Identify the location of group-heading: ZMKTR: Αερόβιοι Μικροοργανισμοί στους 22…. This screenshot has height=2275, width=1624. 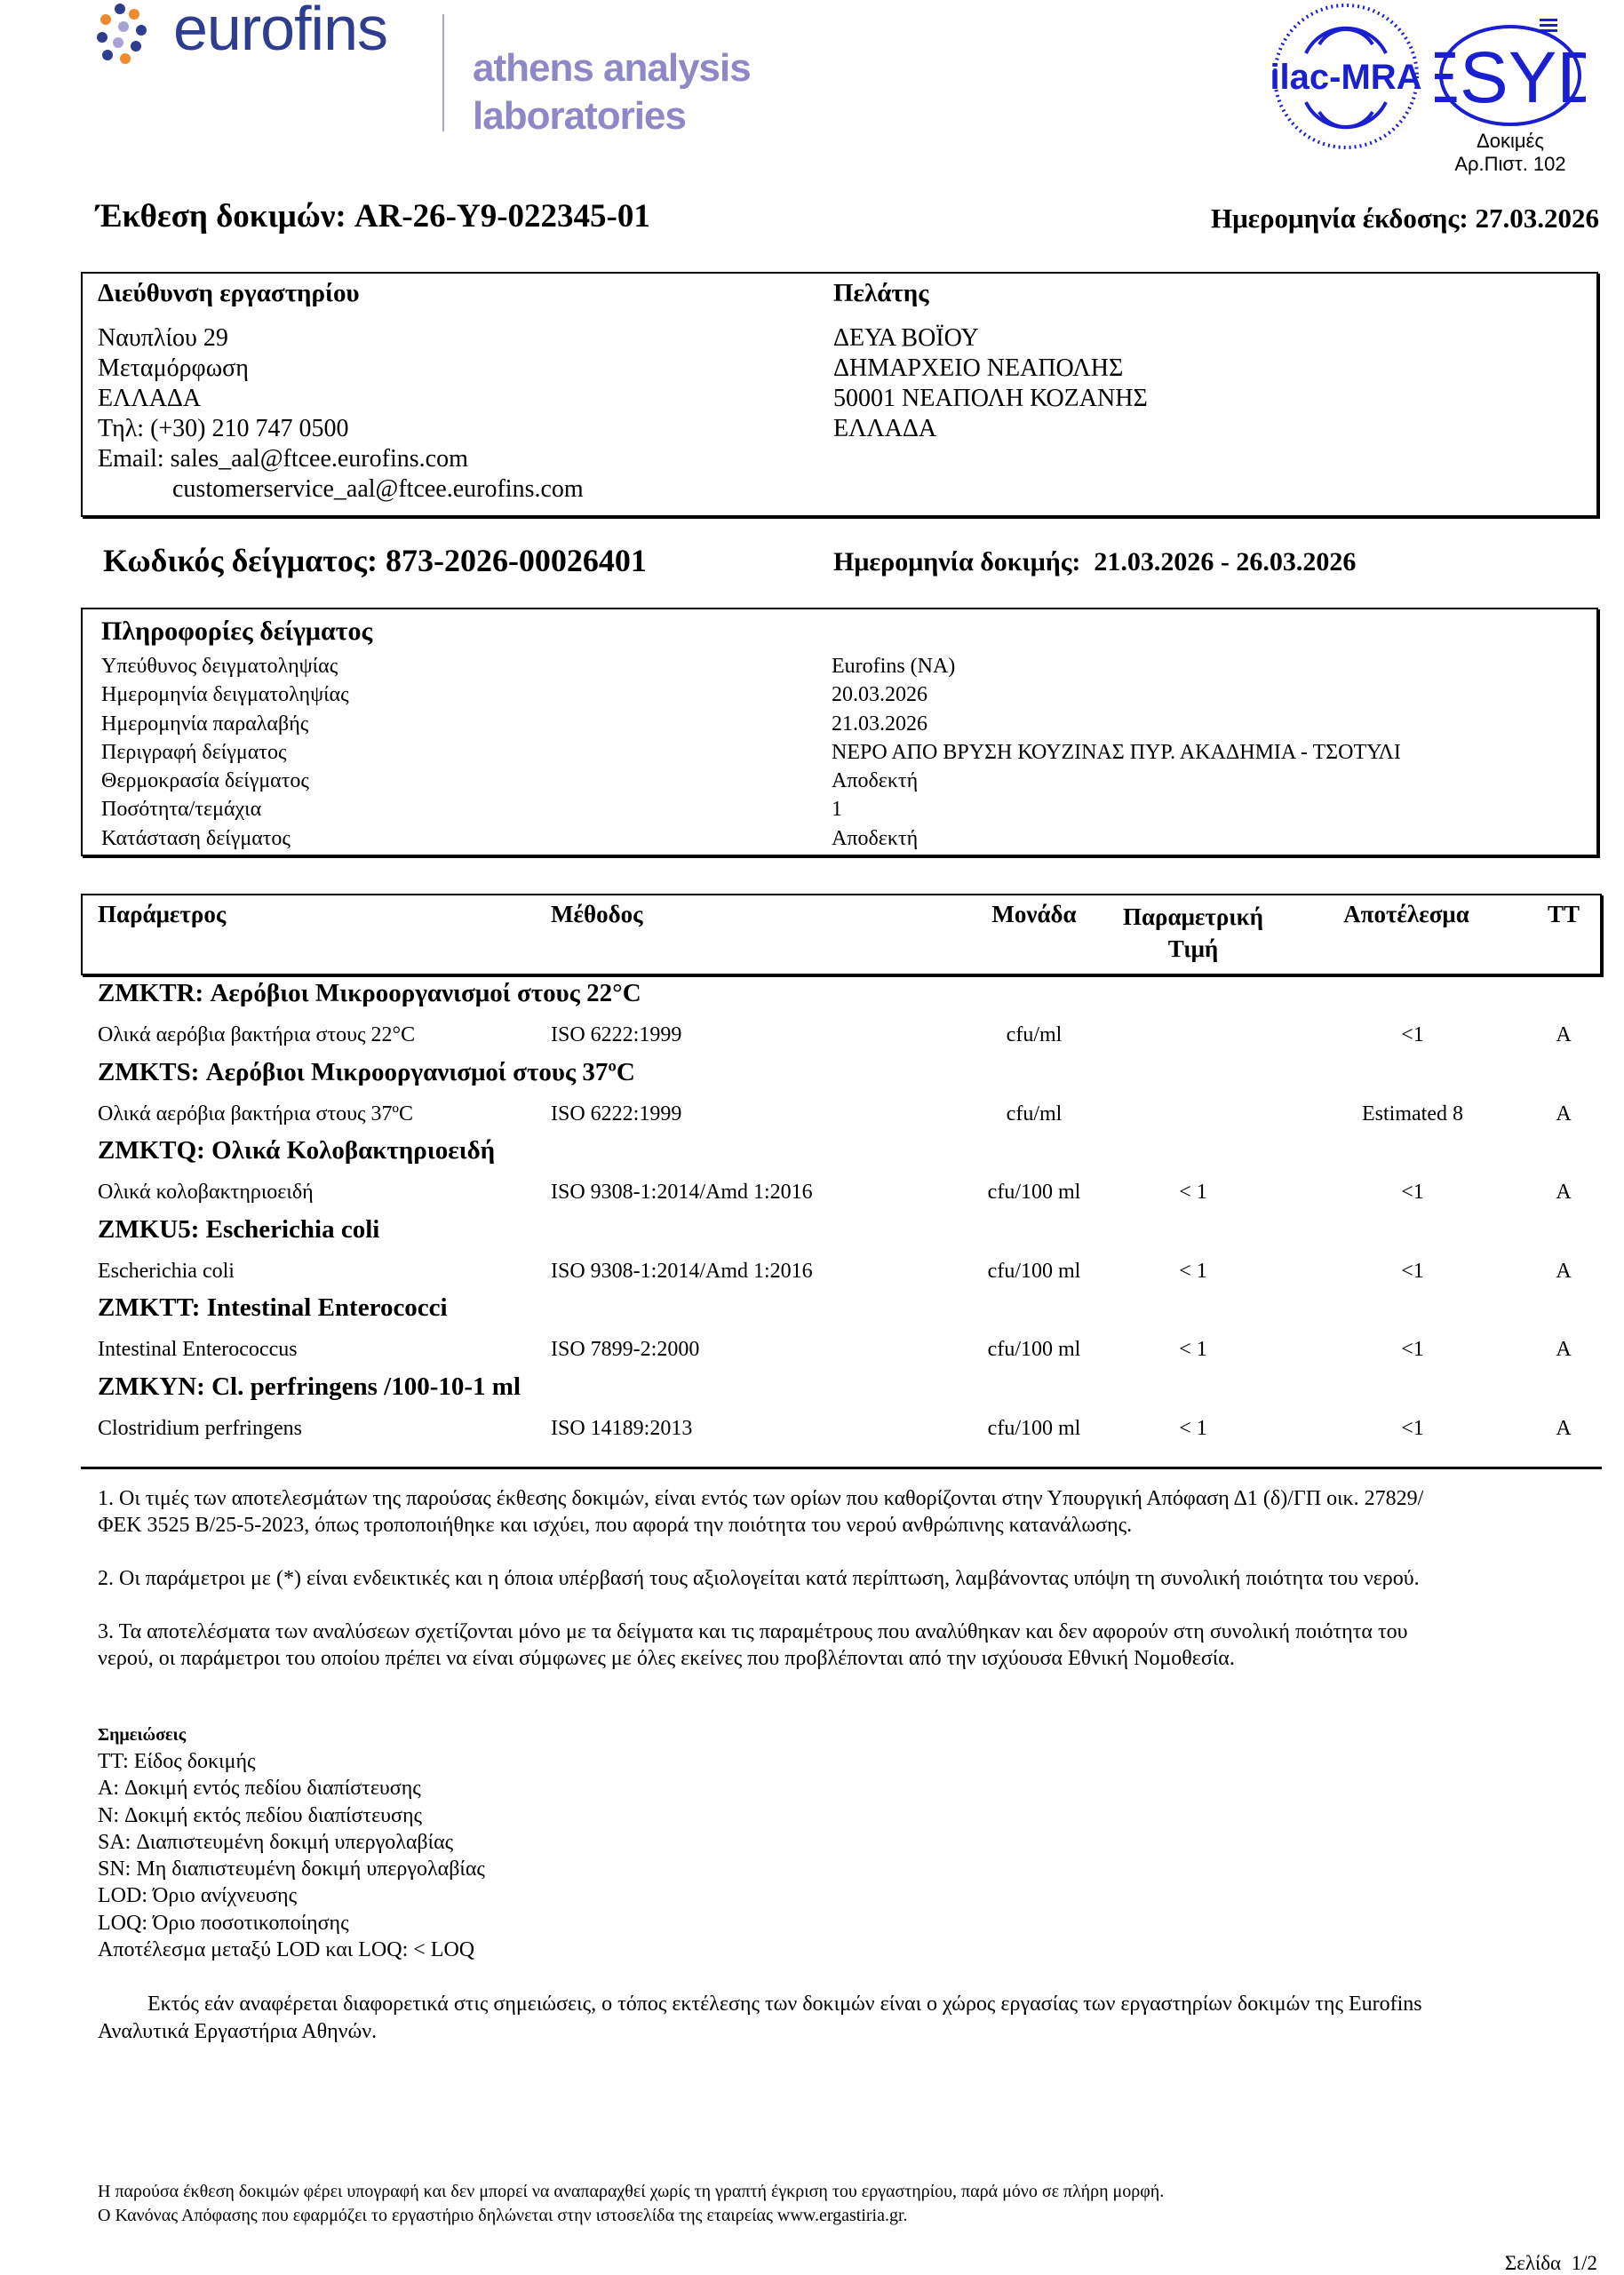
(369, 993).